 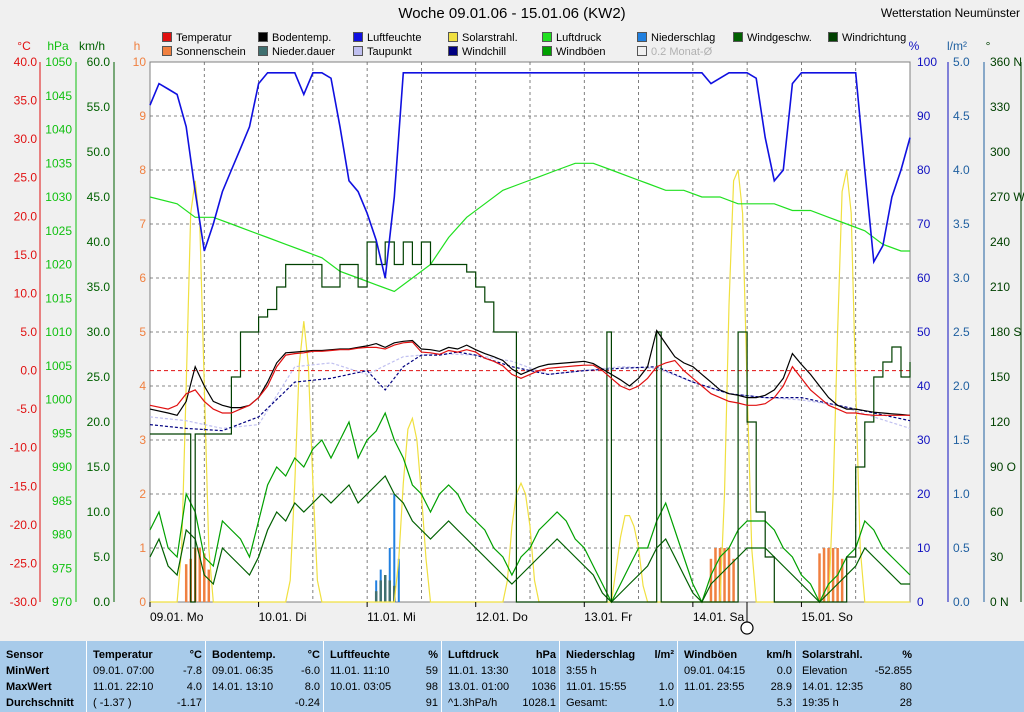 I want to click on row-label: Durchschnitt, so click(x=40, y=703).